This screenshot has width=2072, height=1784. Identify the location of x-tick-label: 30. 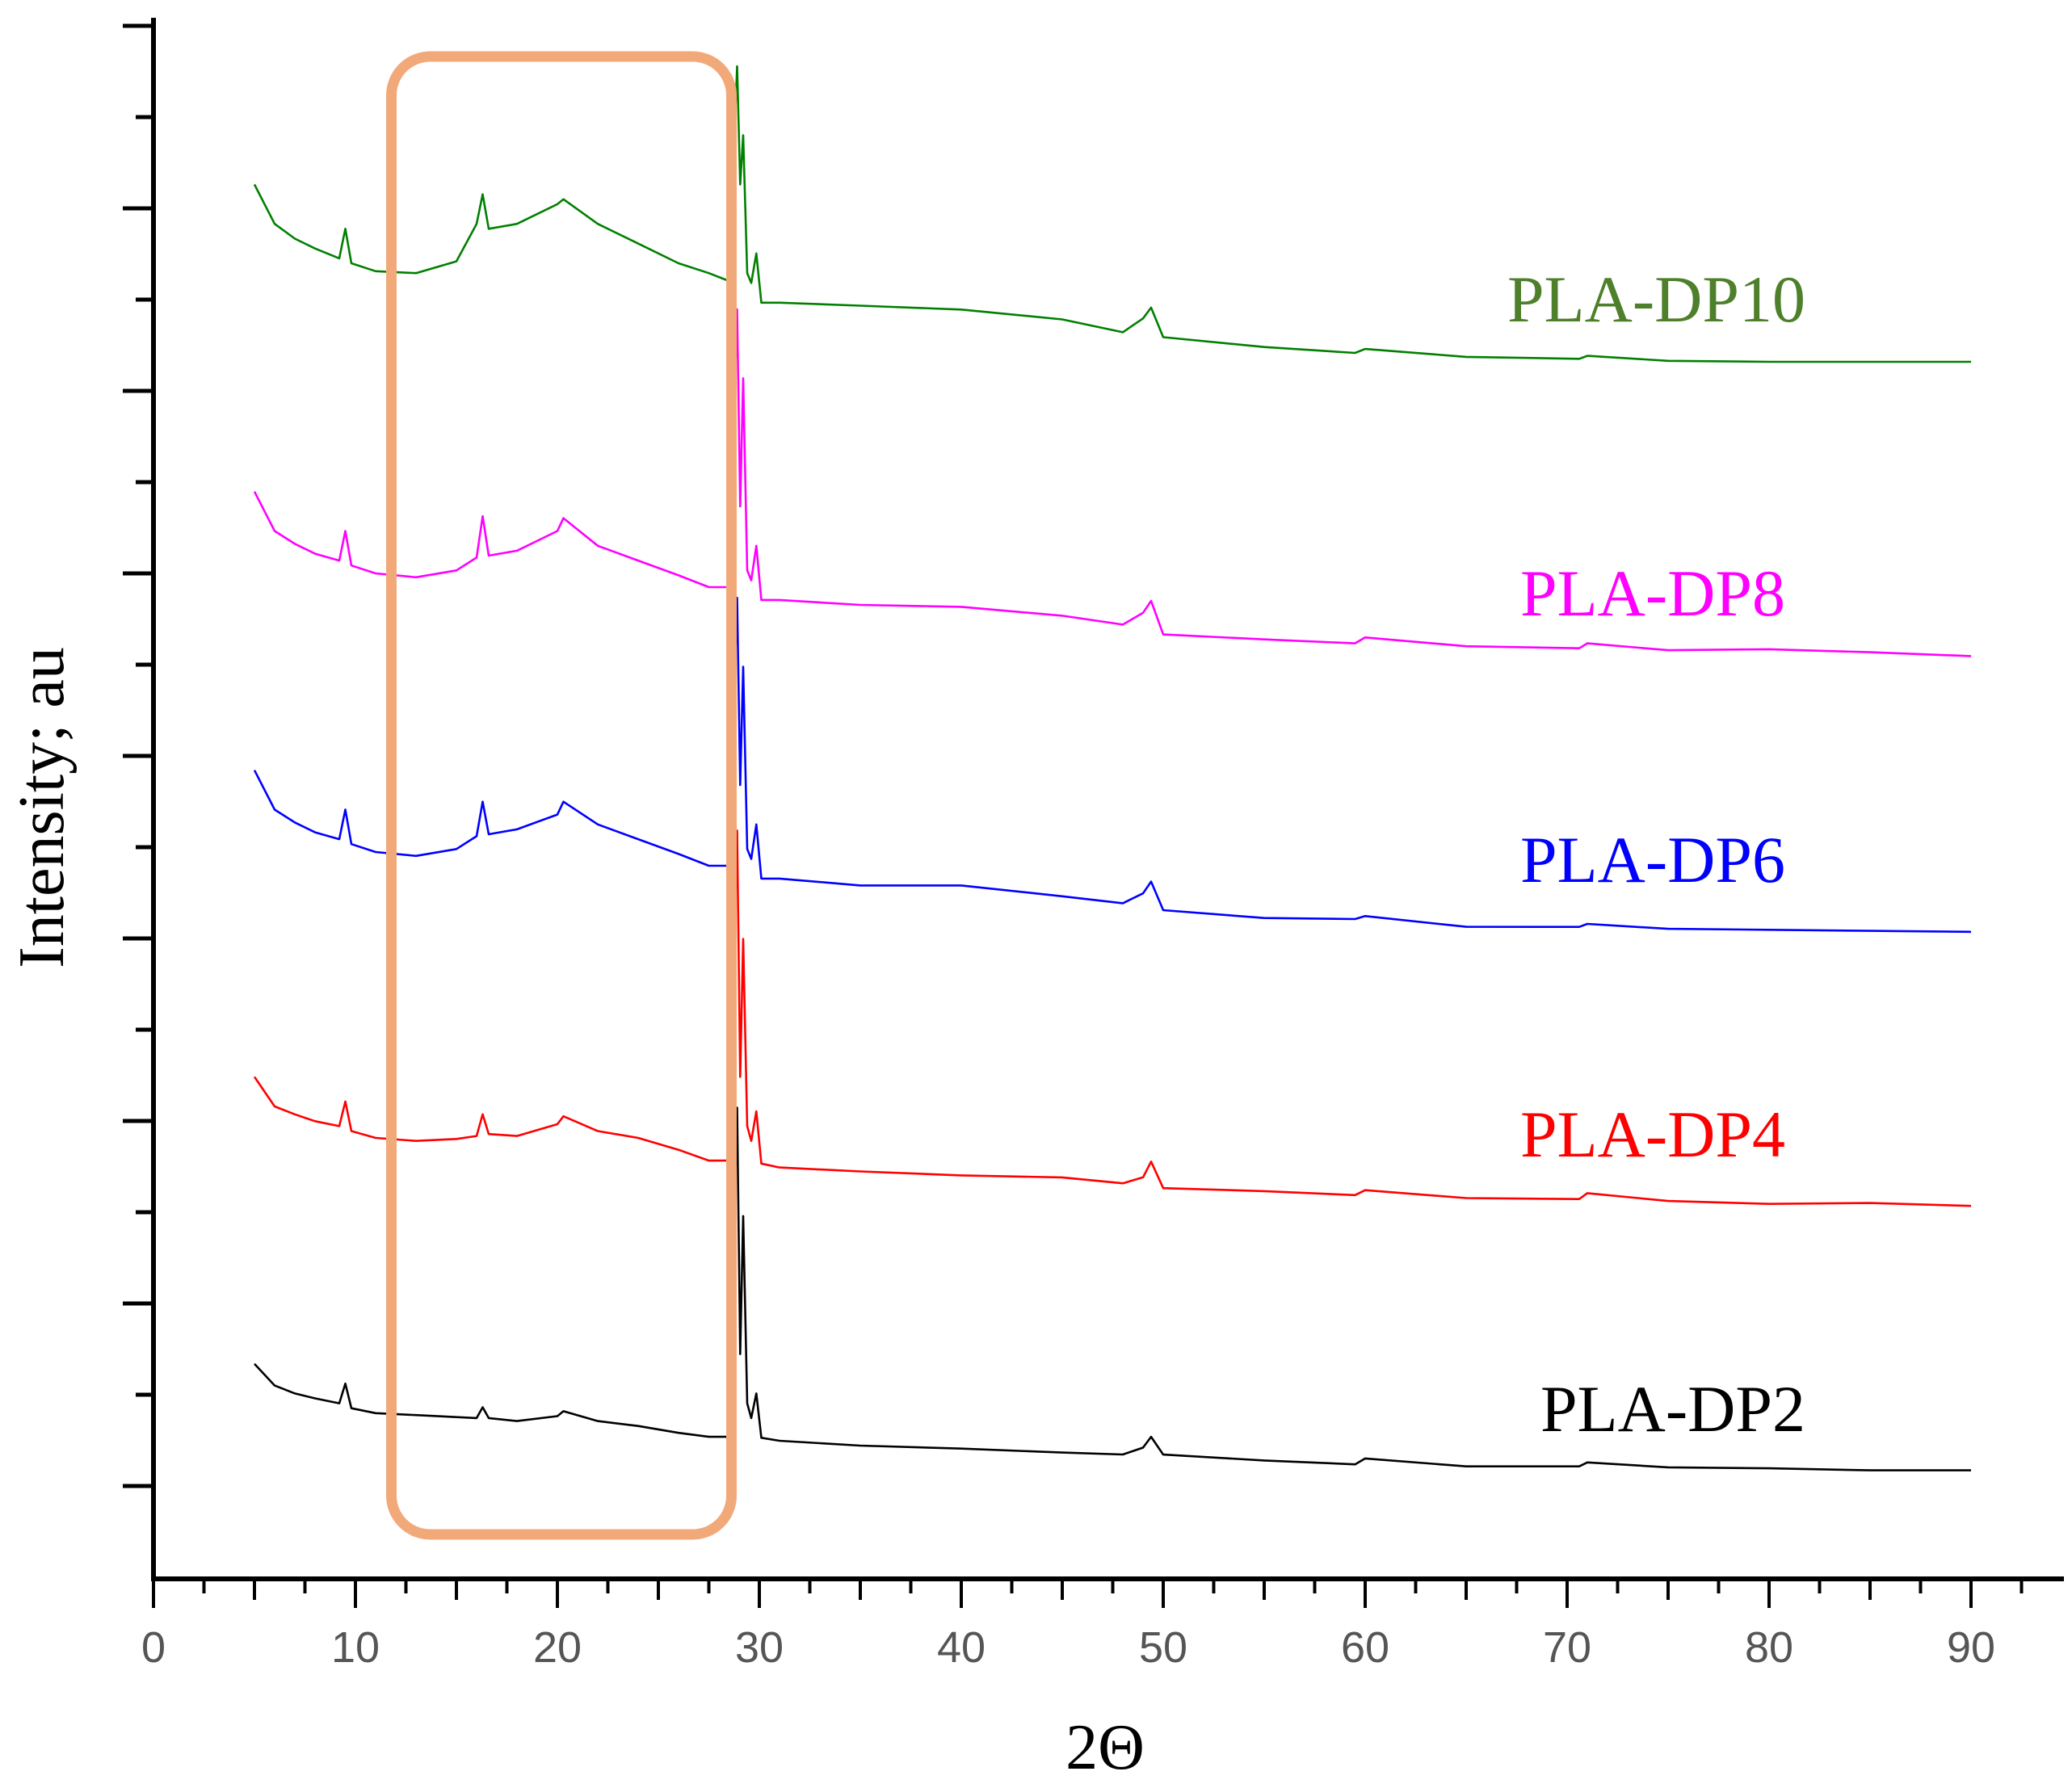
(759, 1647).